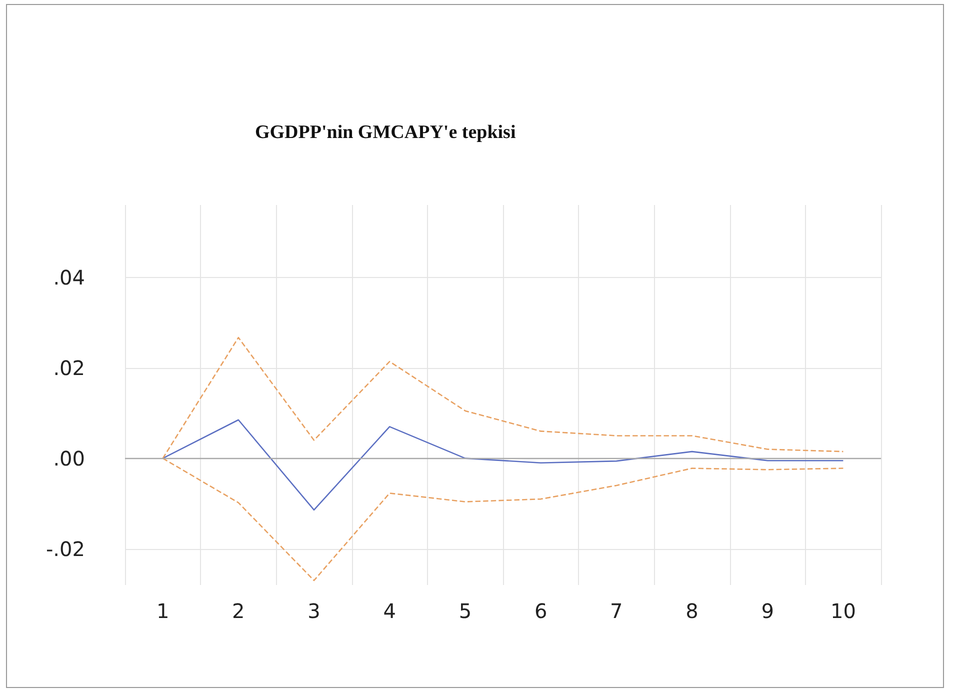 The height and width of the screenshot is (692, 953). Describe the element at coordinates (389, 611) in the screenshot. I see `x-tick-label: 4` at that location.